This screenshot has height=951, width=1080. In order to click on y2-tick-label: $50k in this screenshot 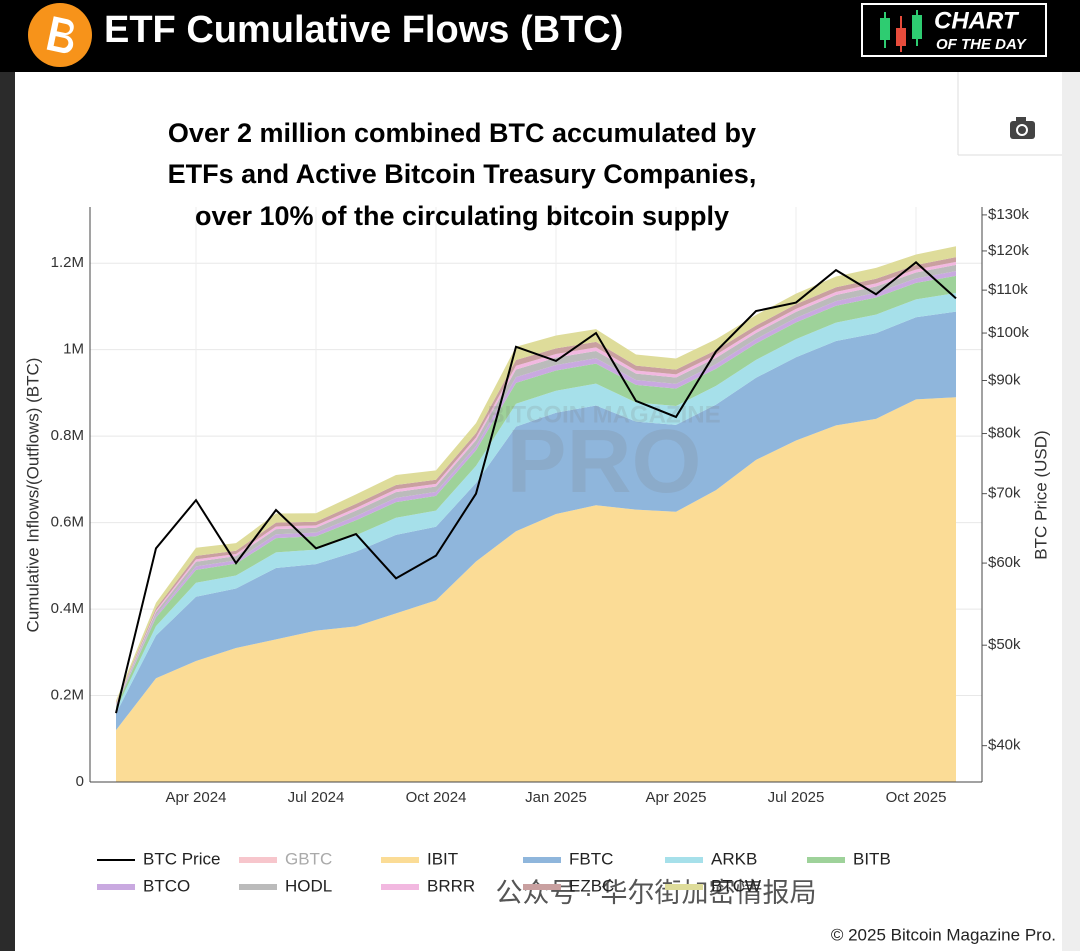, I will do `click(1004, 644)`.